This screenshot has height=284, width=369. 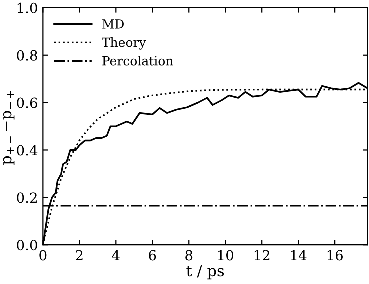 I want to click on x-tick-label: 4, so click(x=116, y=255).